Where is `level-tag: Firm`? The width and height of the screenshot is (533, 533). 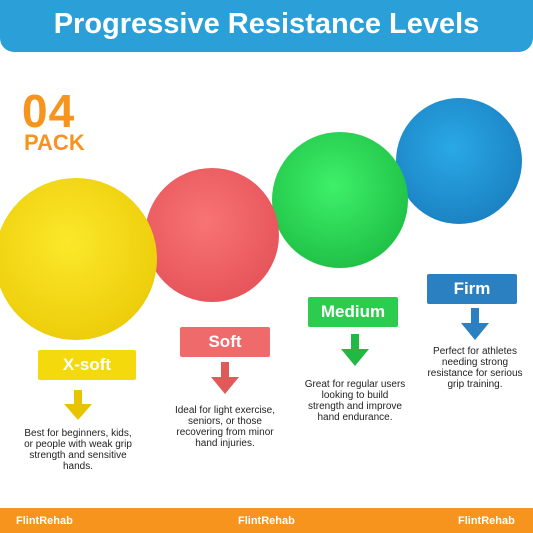
level-tag: Firm is located at coordinates (472, 289).